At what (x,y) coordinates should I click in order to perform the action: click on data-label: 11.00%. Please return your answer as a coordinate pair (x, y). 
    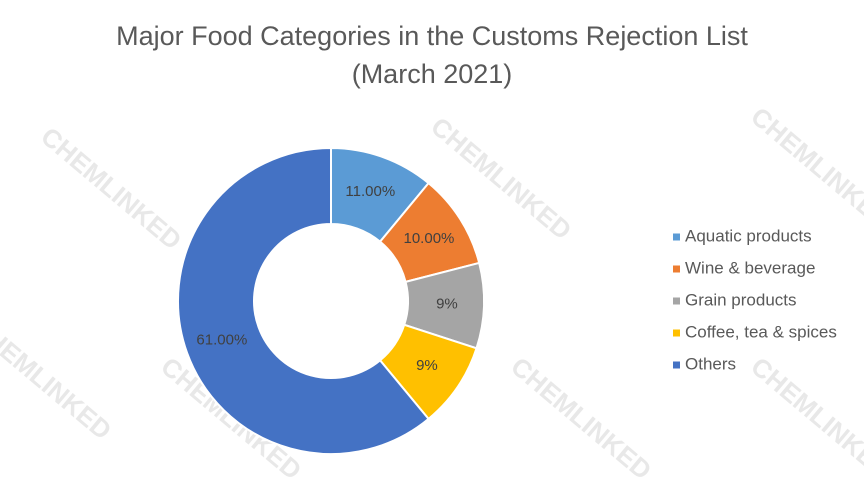
    Looking at the image, I should click on (370, 191).